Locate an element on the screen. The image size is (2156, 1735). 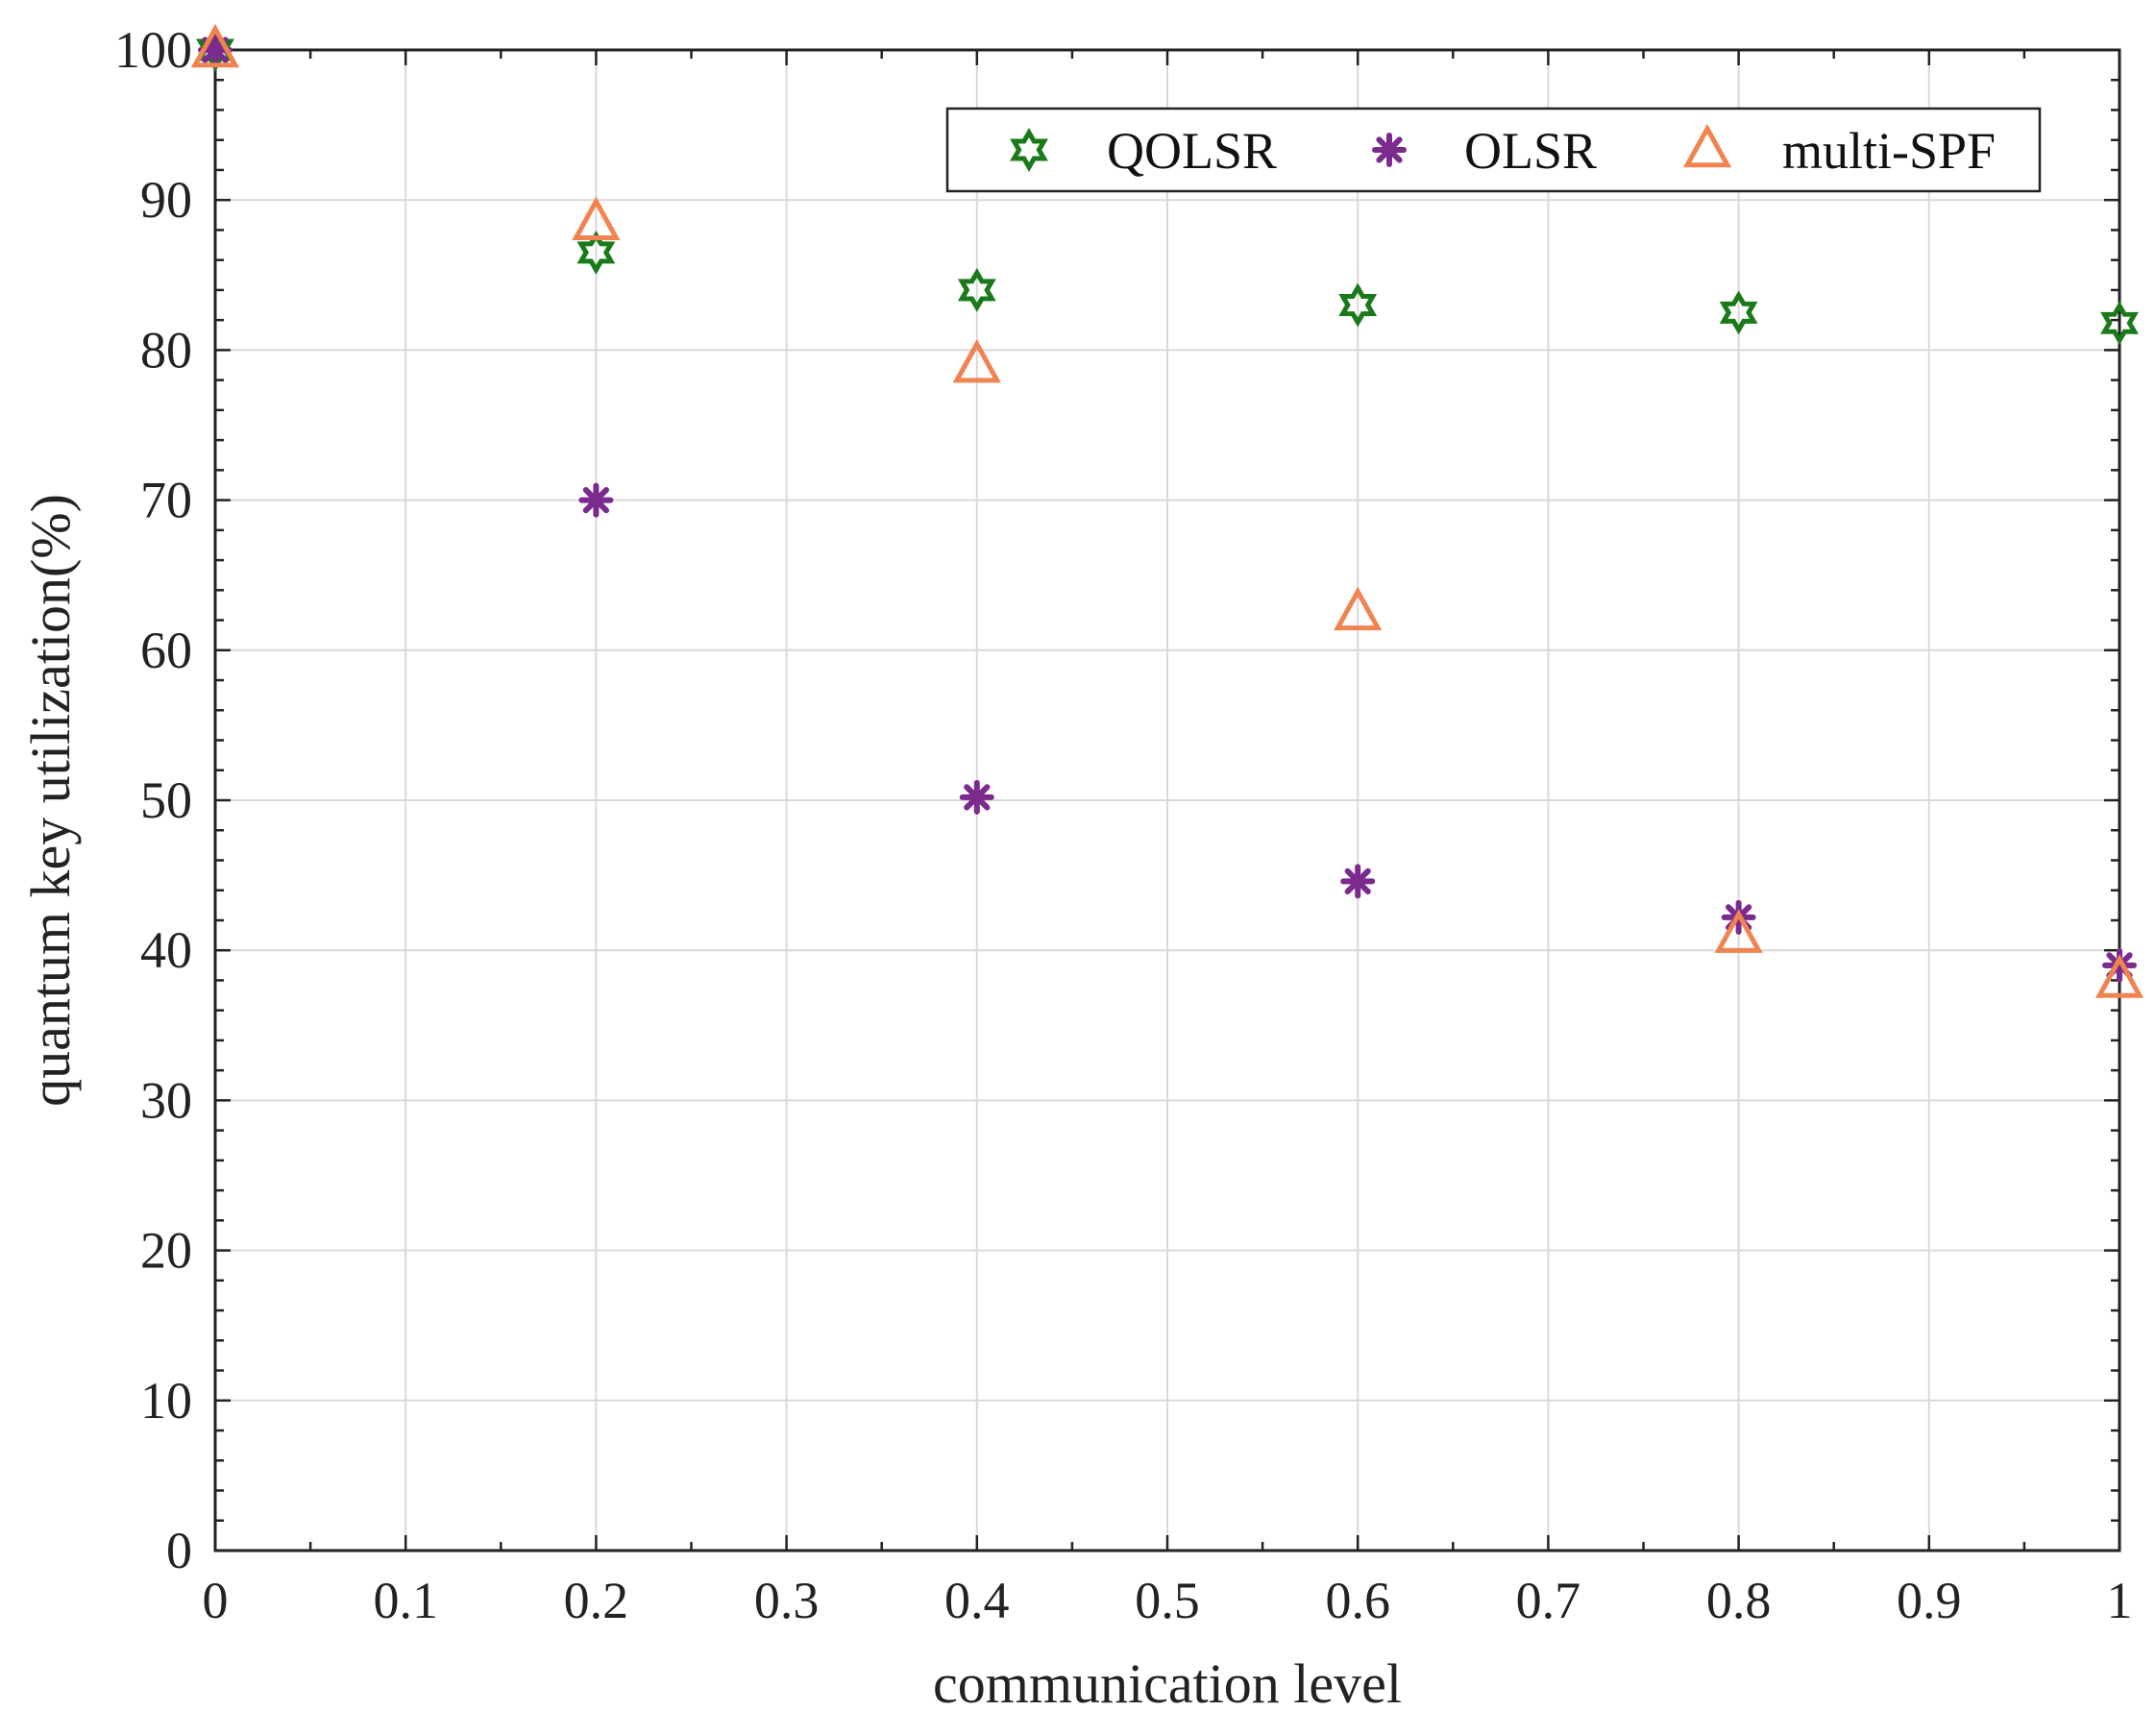
legend-item-multi-spf: multi-SPF is located at coordinates (1839, 151).